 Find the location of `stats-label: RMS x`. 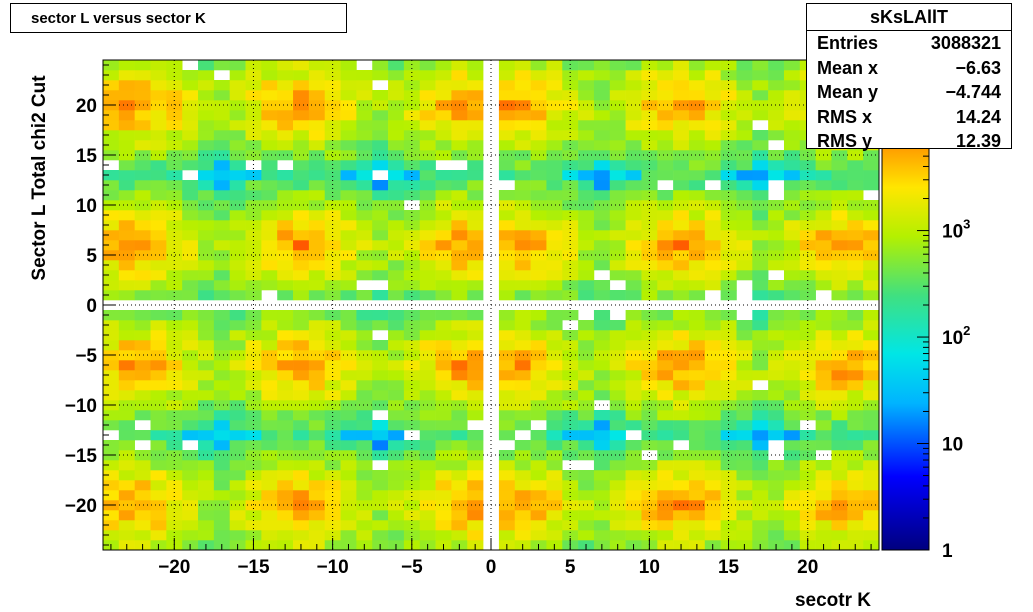

stats-label: RMS x is located at coordinates (845, 116).